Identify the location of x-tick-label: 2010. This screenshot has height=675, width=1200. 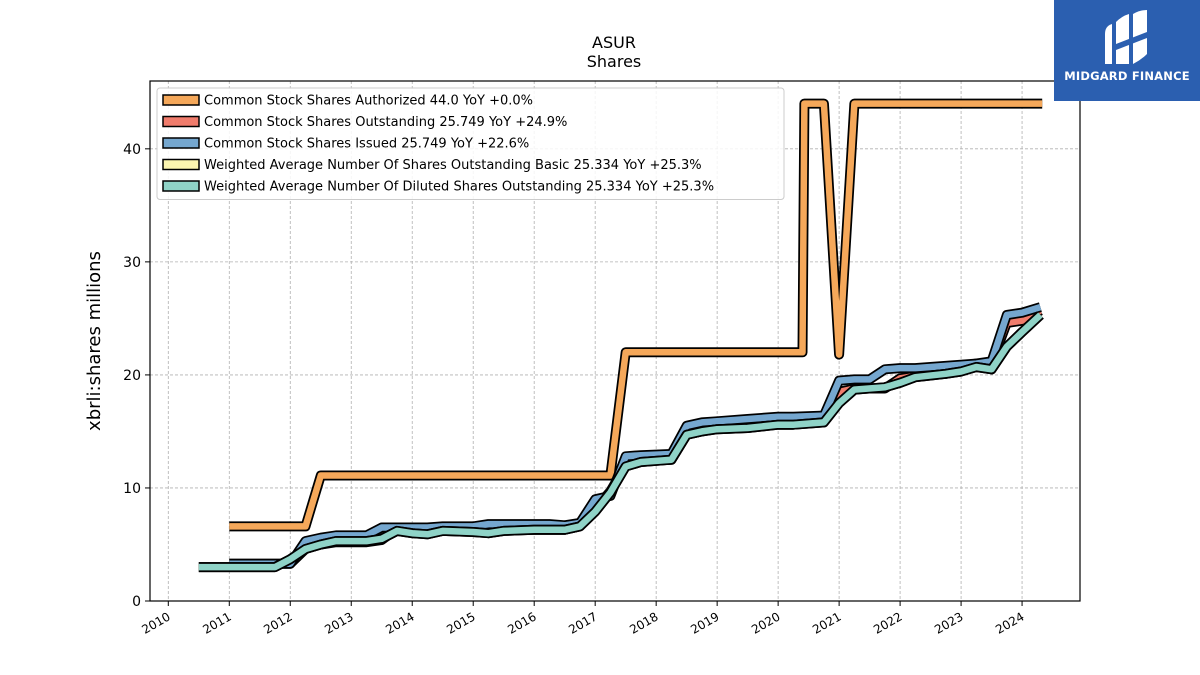
(155, 622).